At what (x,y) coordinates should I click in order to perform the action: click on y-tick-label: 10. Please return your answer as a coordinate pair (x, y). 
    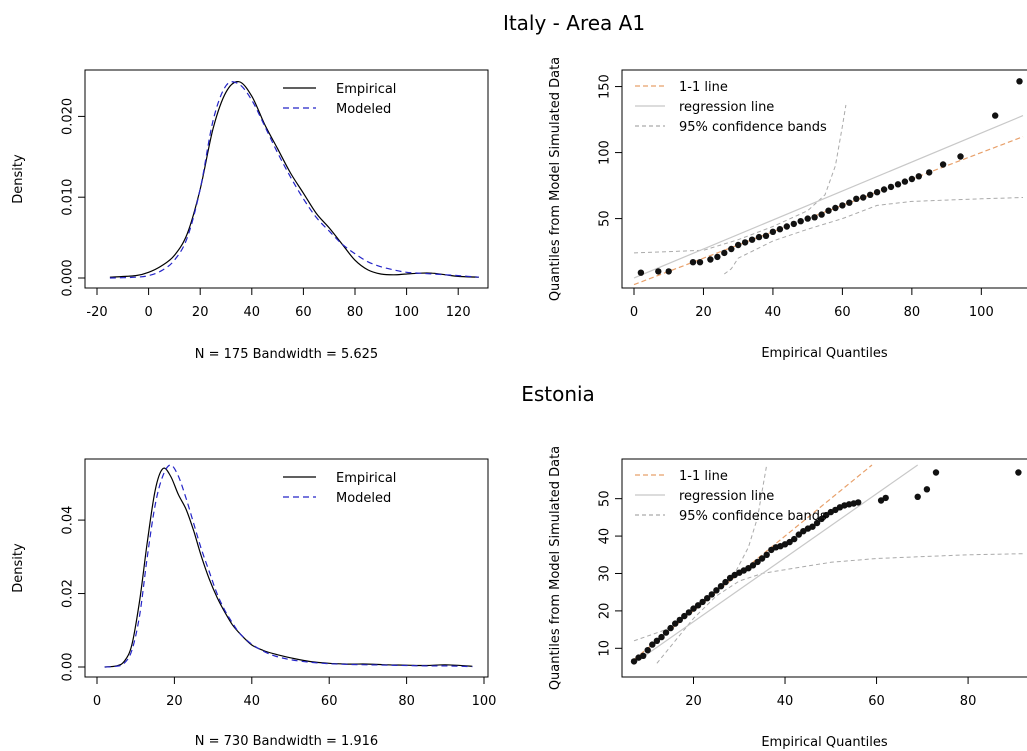
    Looking at the image, I should click on (605, 648).